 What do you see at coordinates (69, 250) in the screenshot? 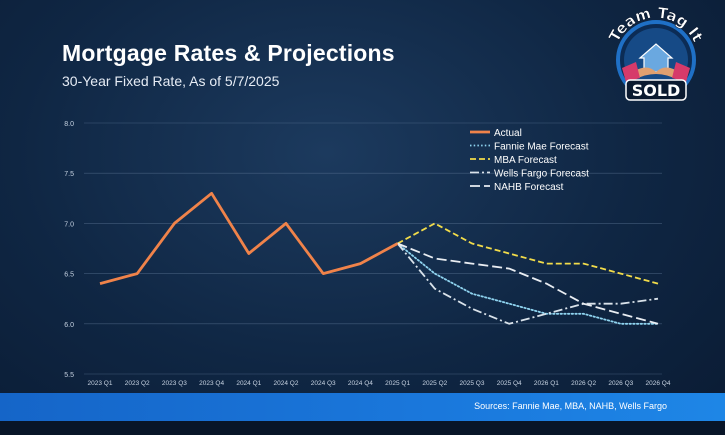
I see `y-axis-ticks: 5.5 6.0 6.5 7.0 7.5 8.0` at bounding box center [69, 250].